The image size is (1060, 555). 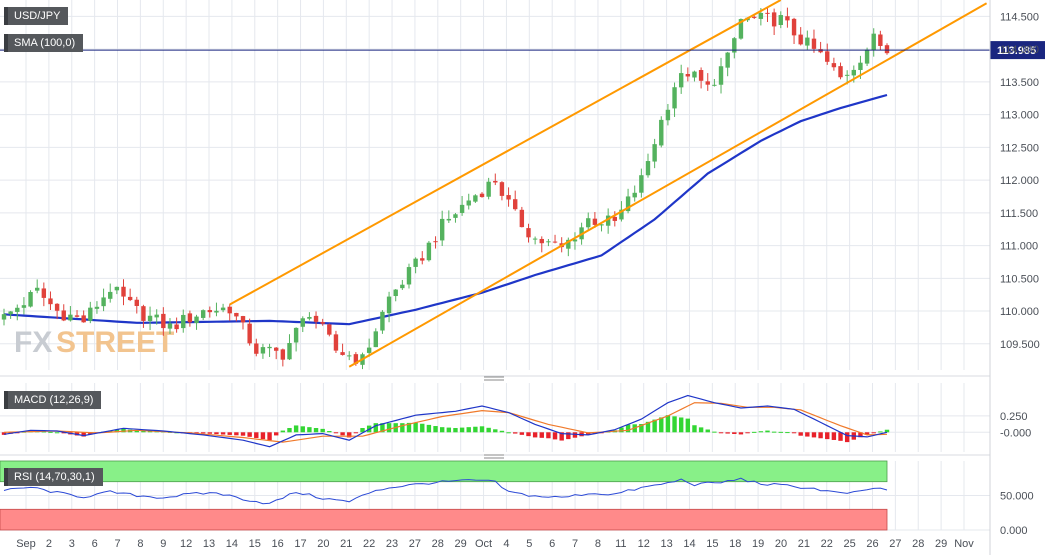 I want to click on time-tick-label: 21, so click(x=804, y=544).